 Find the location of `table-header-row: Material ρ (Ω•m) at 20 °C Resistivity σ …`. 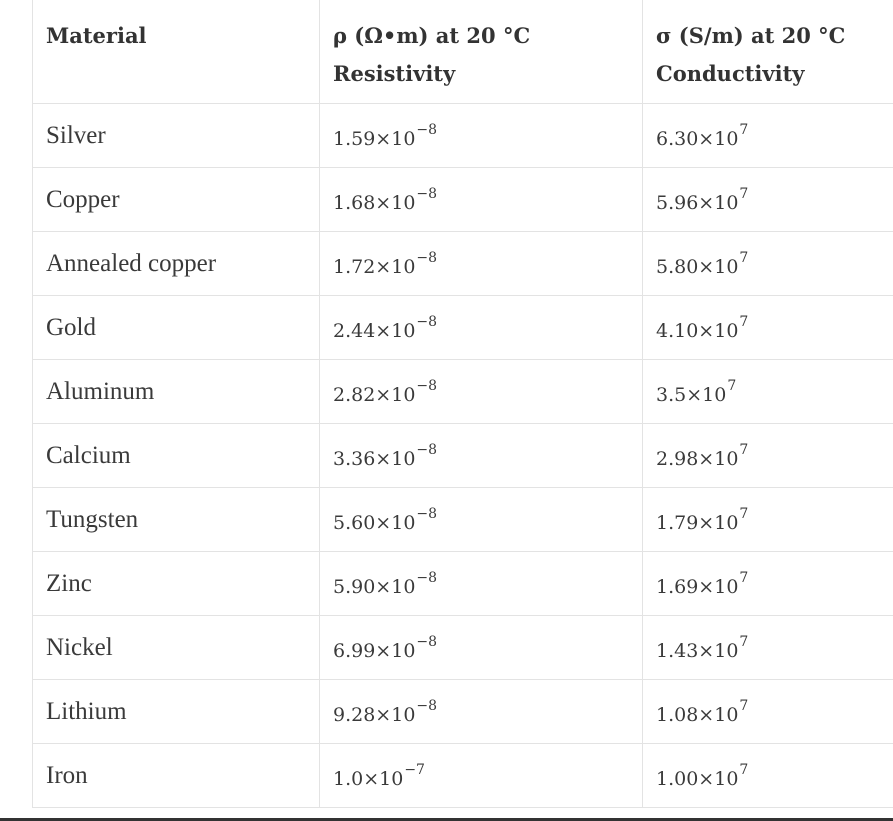

table-header-row: Material ρ (Ω•m) at 20 °C Resistivity σ … is located at coordinates (462, 52).